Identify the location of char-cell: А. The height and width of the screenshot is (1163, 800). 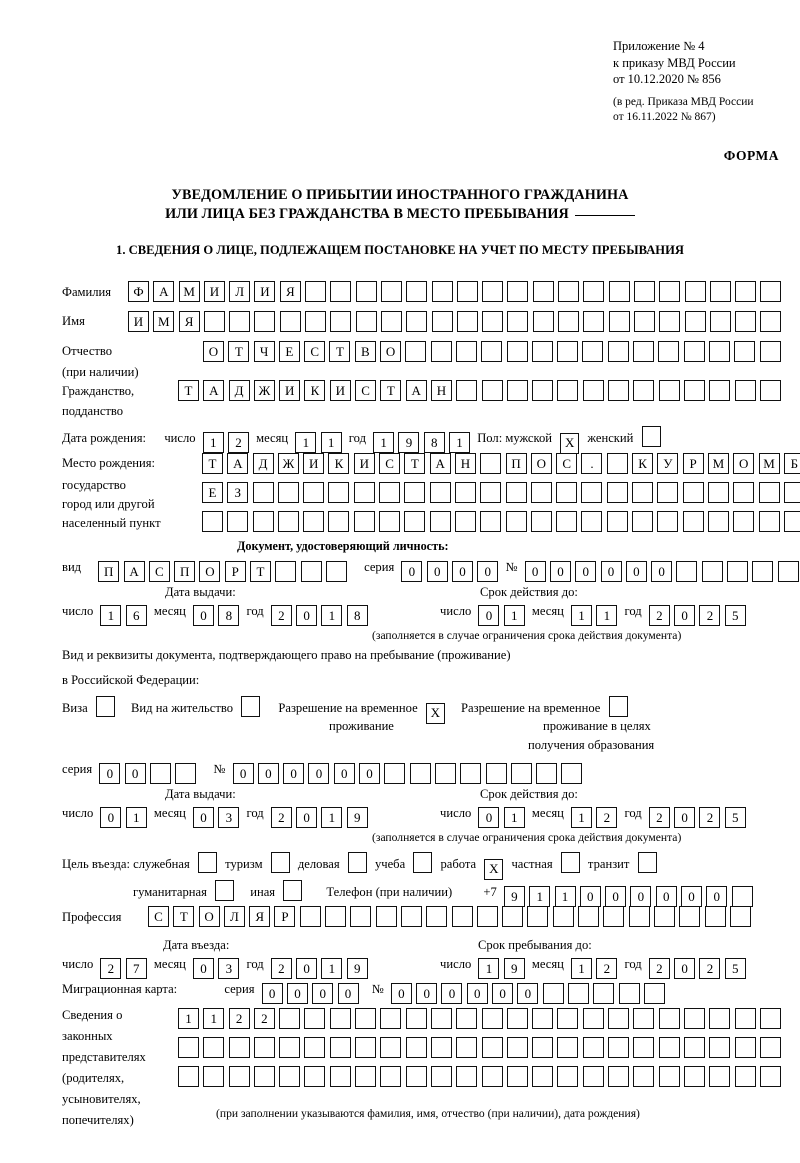
(238, 463).